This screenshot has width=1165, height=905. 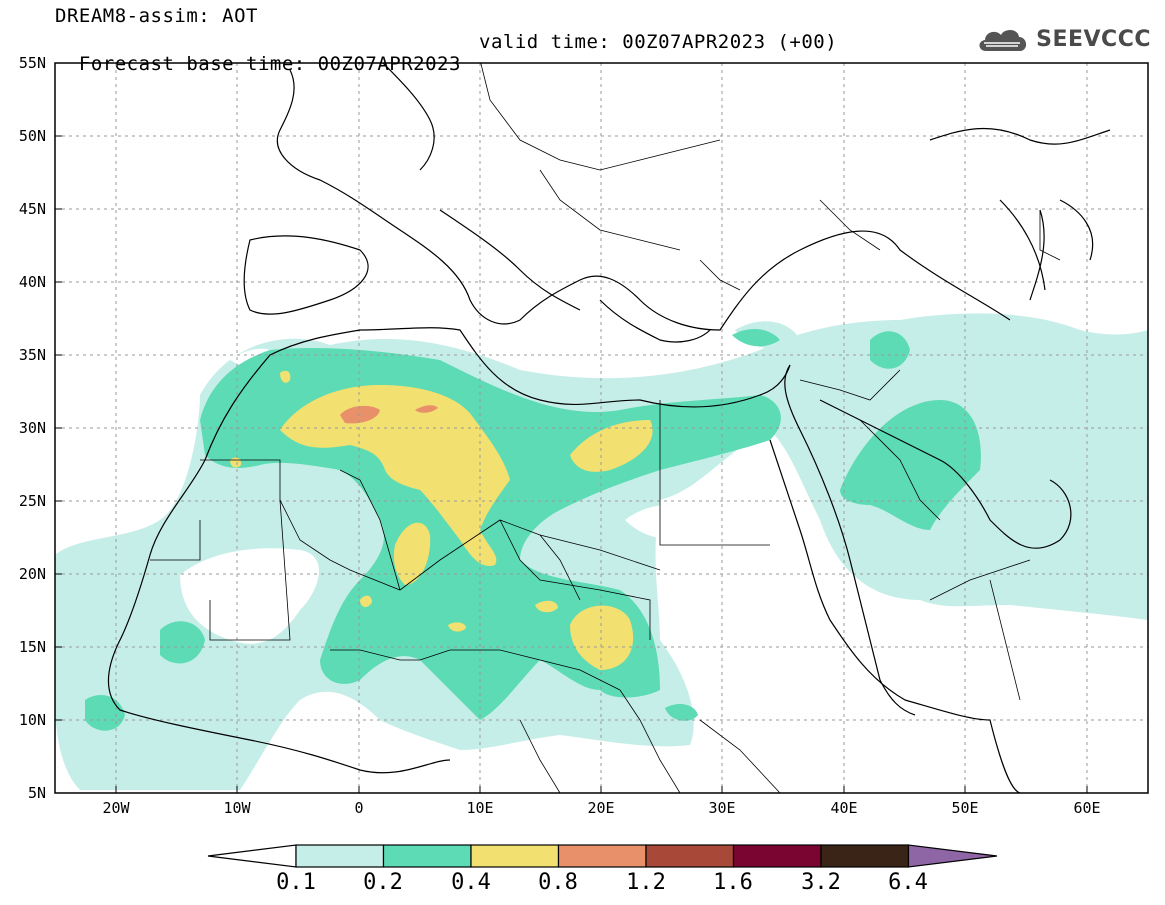 What do you see at coordinates (237, 808) in the screenshot?
I see `lon-label: 10W` at bounding box center [237, 808].